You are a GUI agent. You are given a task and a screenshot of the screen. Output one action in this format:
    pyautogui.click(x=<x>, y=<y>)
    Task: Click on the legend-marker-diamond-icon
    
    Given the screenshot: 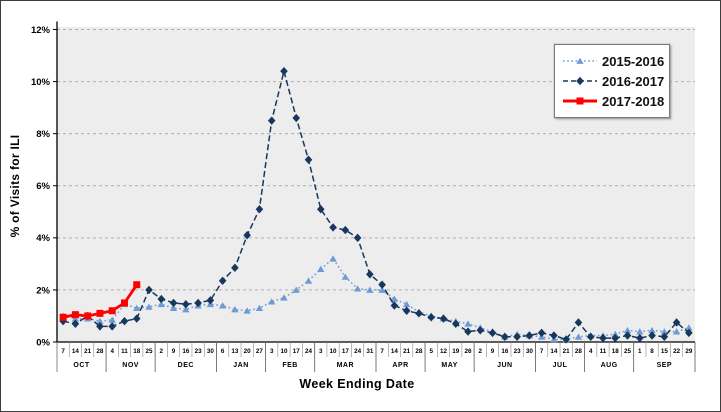 What is the action you would take?
    pyautogui.click(x=580, y=81)
    